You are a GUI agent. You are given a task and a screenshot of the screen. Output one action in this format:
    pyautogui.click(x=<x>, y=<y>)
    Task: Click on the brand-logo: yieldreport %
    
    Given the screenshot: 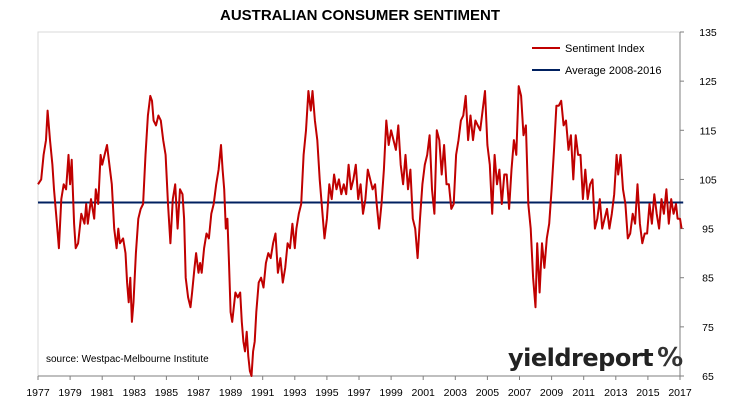 What is the action you would take?
    pyautogui.click(x=595, y=358)
    